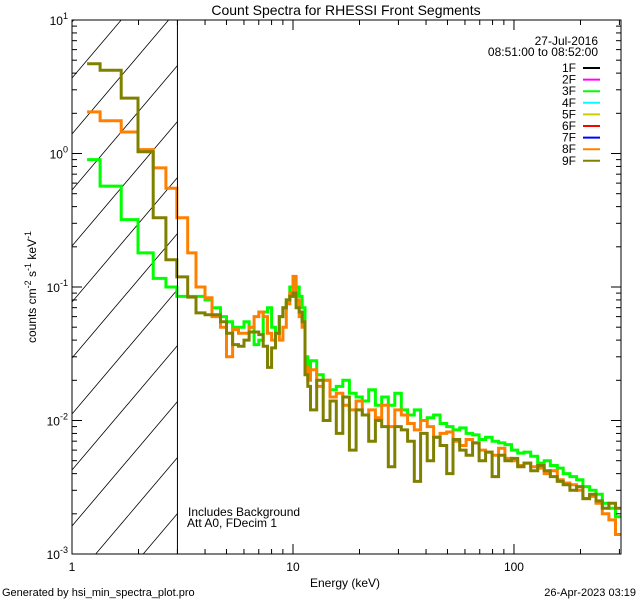 Image resolution: width=640 pixels, height=600 pixels. I want to click on date-label: 27-Jul-2016, so click(567, 41).